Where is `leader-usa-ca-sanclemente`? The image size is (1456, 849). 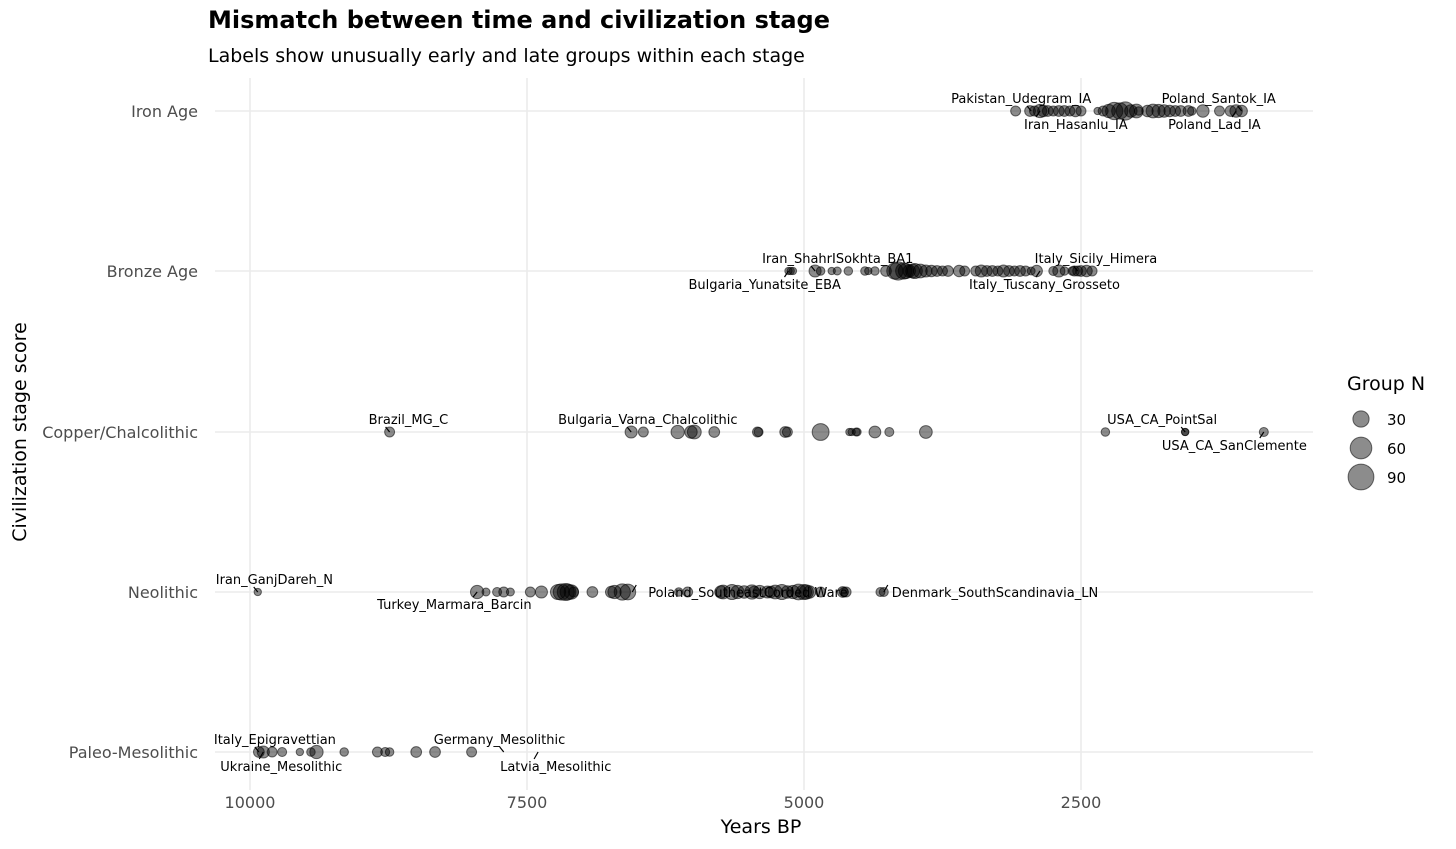 leader-usa-ca-sanclemente is located at coordinates (1262, 435).